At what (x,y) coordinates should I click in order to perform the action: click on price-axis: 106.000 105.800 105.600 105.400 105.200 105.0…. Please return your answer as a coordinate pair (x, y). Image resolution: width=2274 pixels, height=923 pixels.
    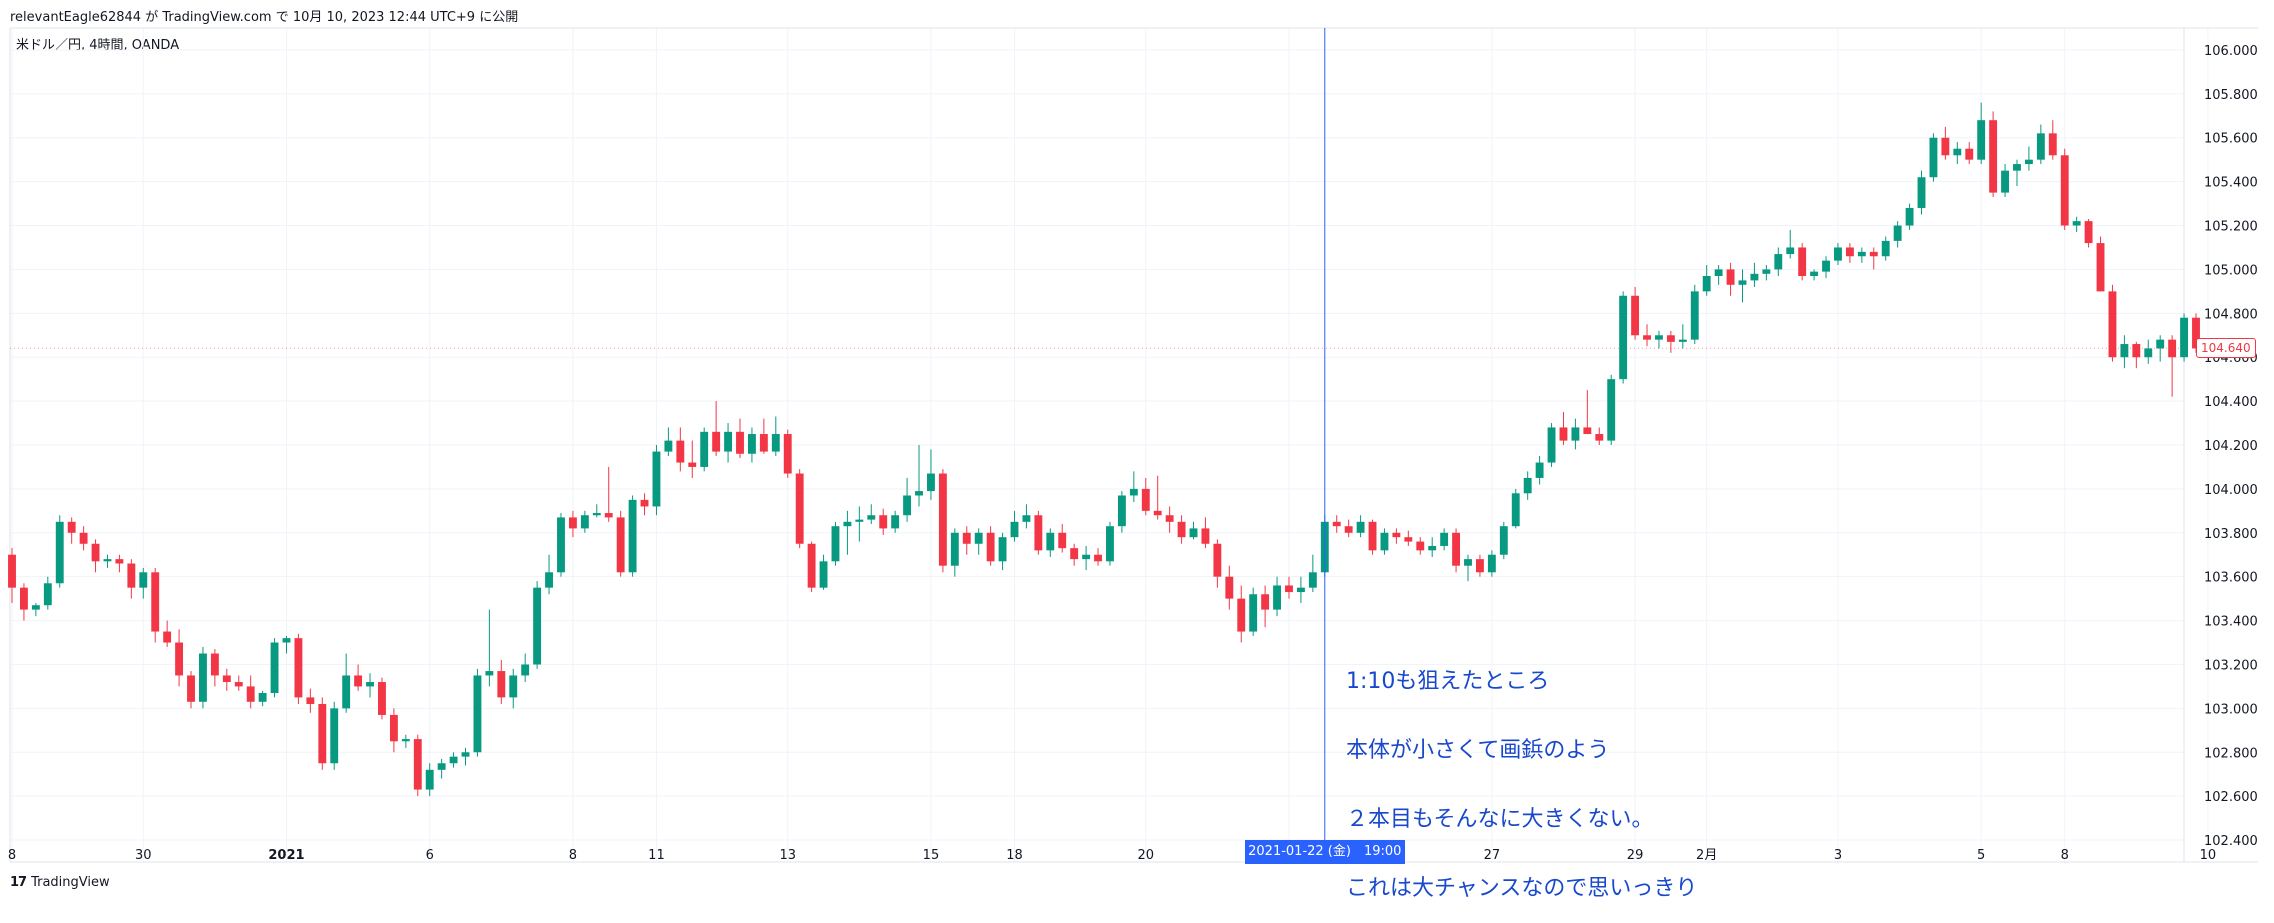
    Looking at the image, I should click on (2231, 446).